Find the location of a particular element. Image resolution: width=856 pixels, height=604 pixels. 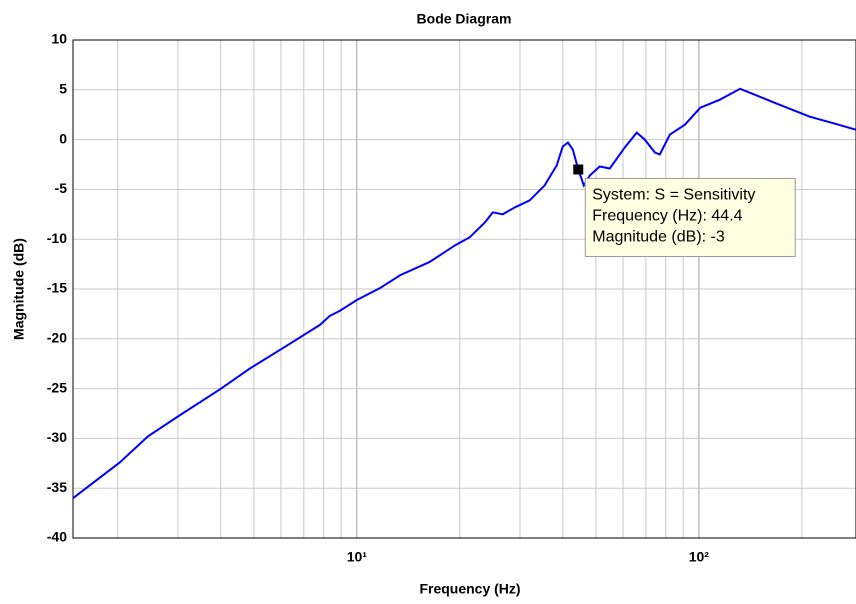

y-tick-label: -5 is located at coordinates (61, 188).